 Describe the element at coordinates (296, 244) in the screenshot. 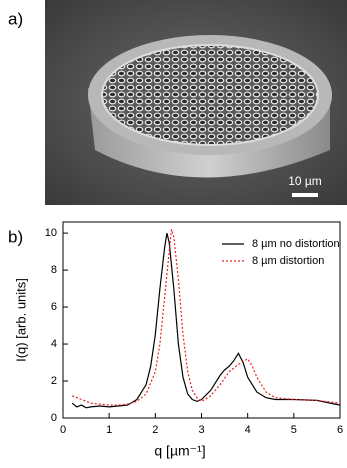

I see `legend-label: 8 µm no distortion` at that location.